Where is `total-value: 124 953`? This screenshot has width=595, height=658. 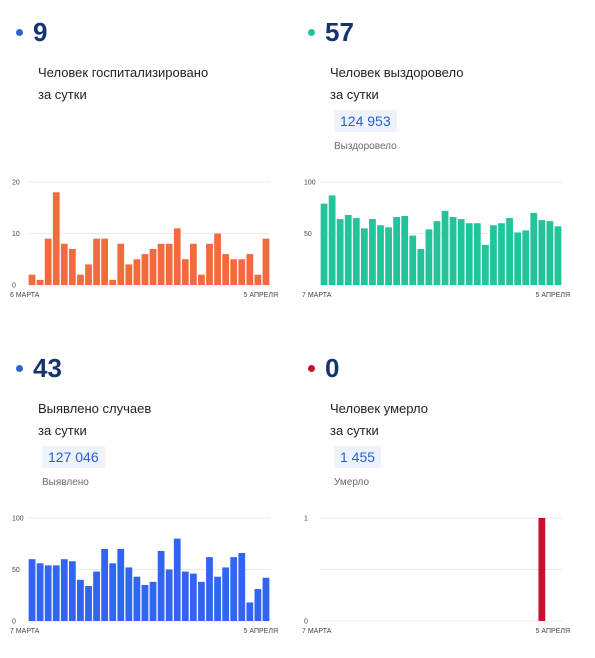 total-value: 124 953 is located at coordinates (365, 121).